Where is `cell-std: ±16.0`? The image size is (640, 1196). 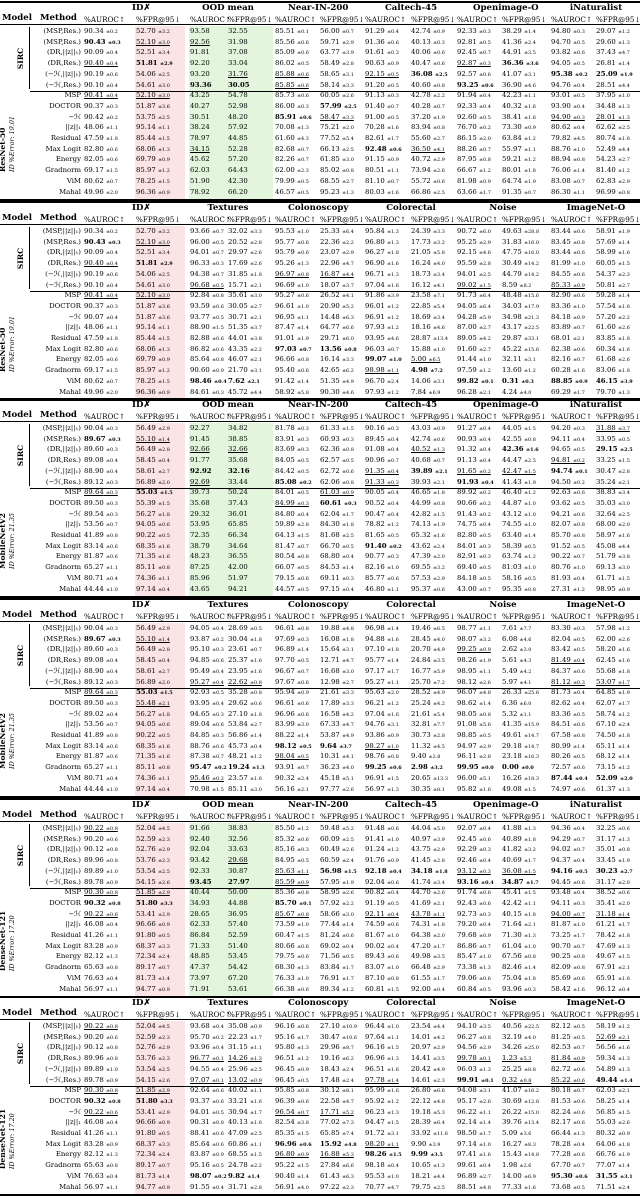 cell-std: ±16.0 is located at coordinates (531, 242).